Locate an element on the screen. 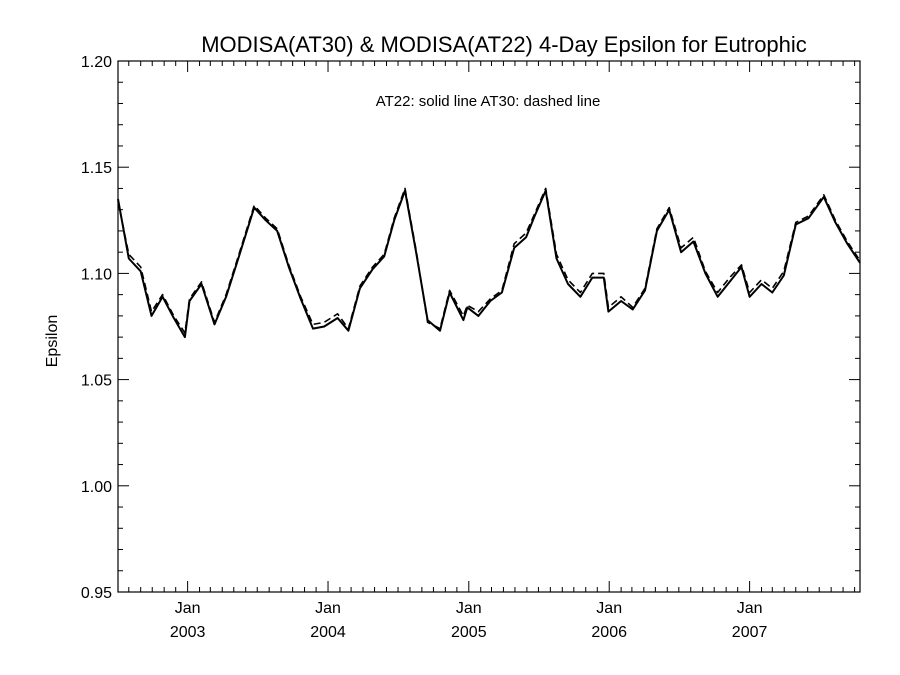  x-tick-label-year: 2004 is located at coordinates (328, 632).